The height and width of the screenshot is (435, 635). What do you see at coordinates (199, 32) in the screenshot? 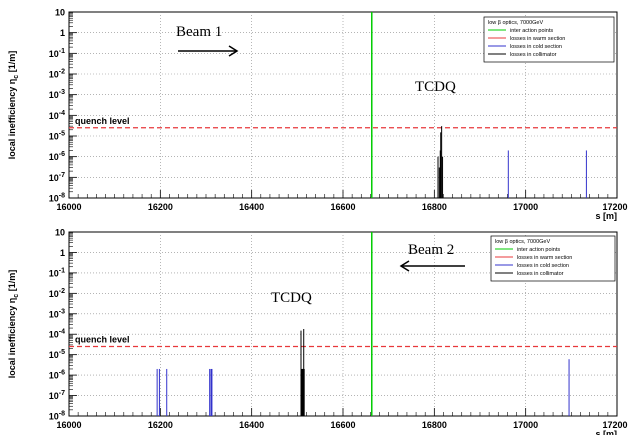
I see `beam-label: Beam 1` at bounding box center [199, 32].